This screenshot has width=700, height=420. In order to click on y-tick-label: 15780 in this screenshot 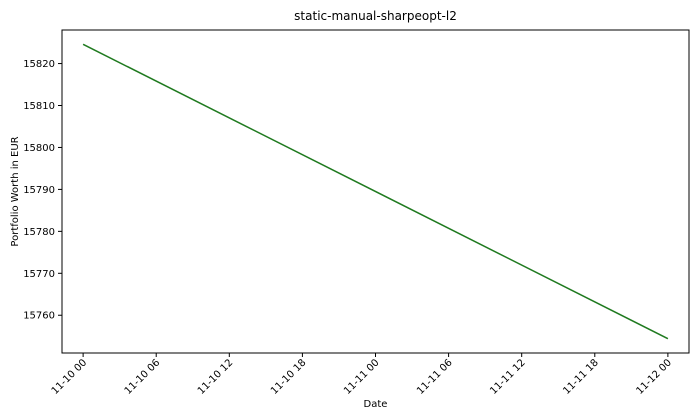, I will do `click(39, 232)`.